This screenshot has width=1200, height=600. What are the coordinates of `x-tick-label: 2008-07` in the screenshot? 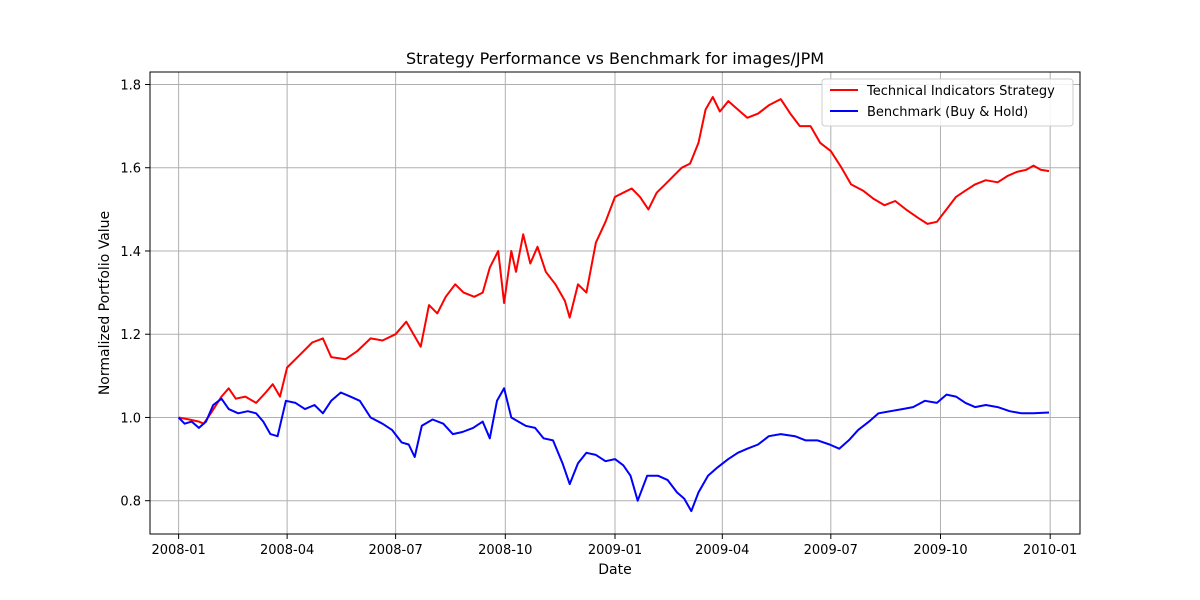 It's located at (395, 550).